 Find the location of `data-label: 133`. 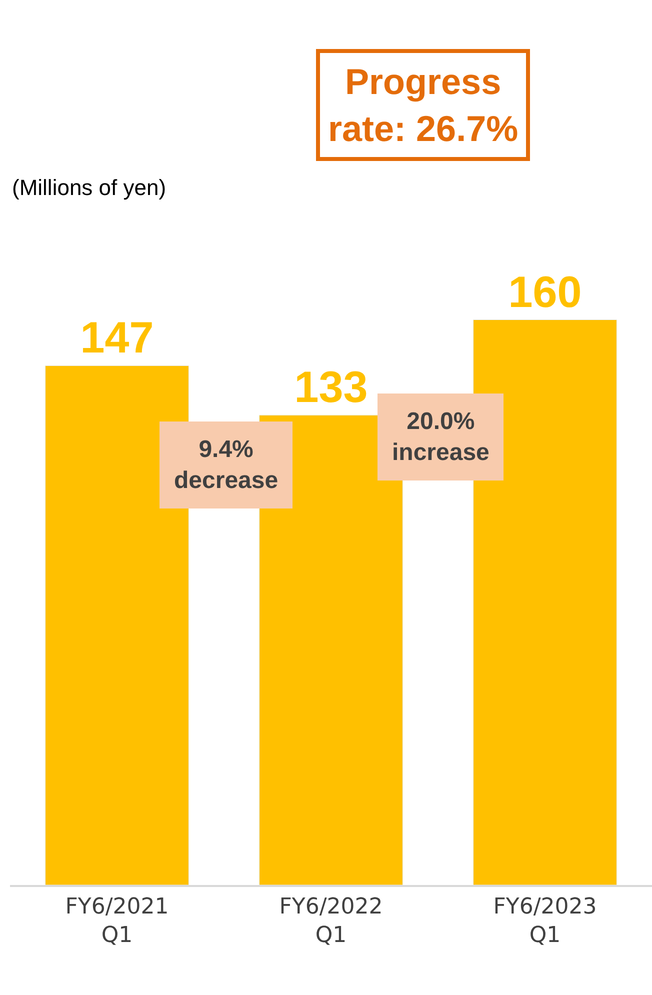

data-label: 133 is located at coordinates (331, 387).